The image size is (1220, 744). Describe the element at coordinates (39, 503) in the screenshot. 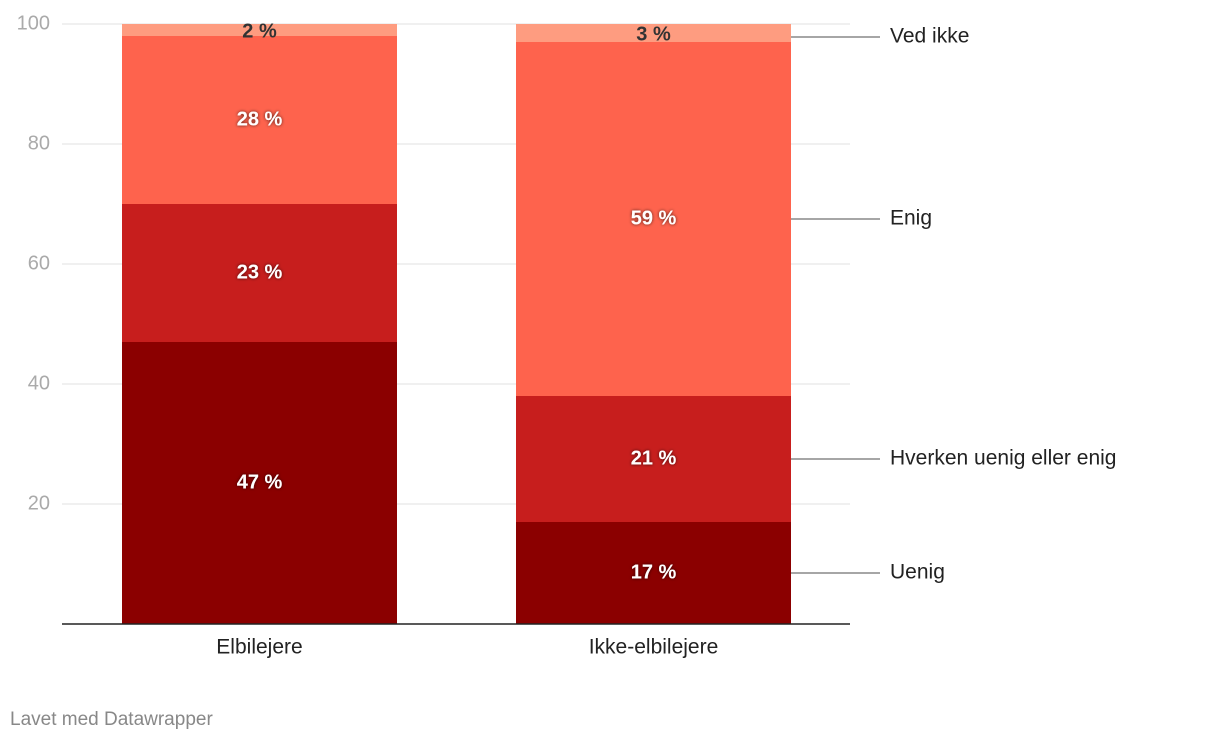

I see `y-tick-label: 20` at that location.